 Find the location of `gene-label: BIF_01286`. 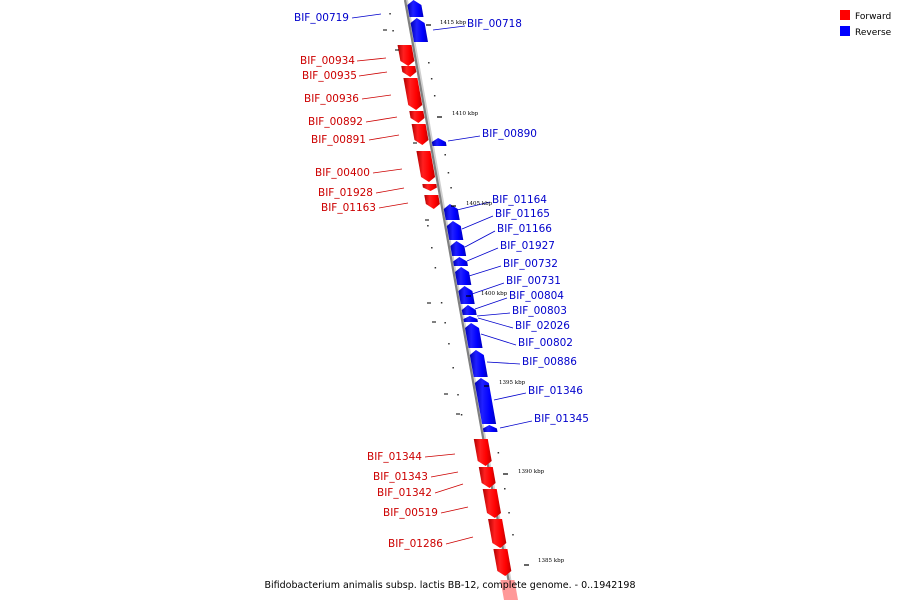

gene-label: BIF_01286 is located at coordinates (415, 544).